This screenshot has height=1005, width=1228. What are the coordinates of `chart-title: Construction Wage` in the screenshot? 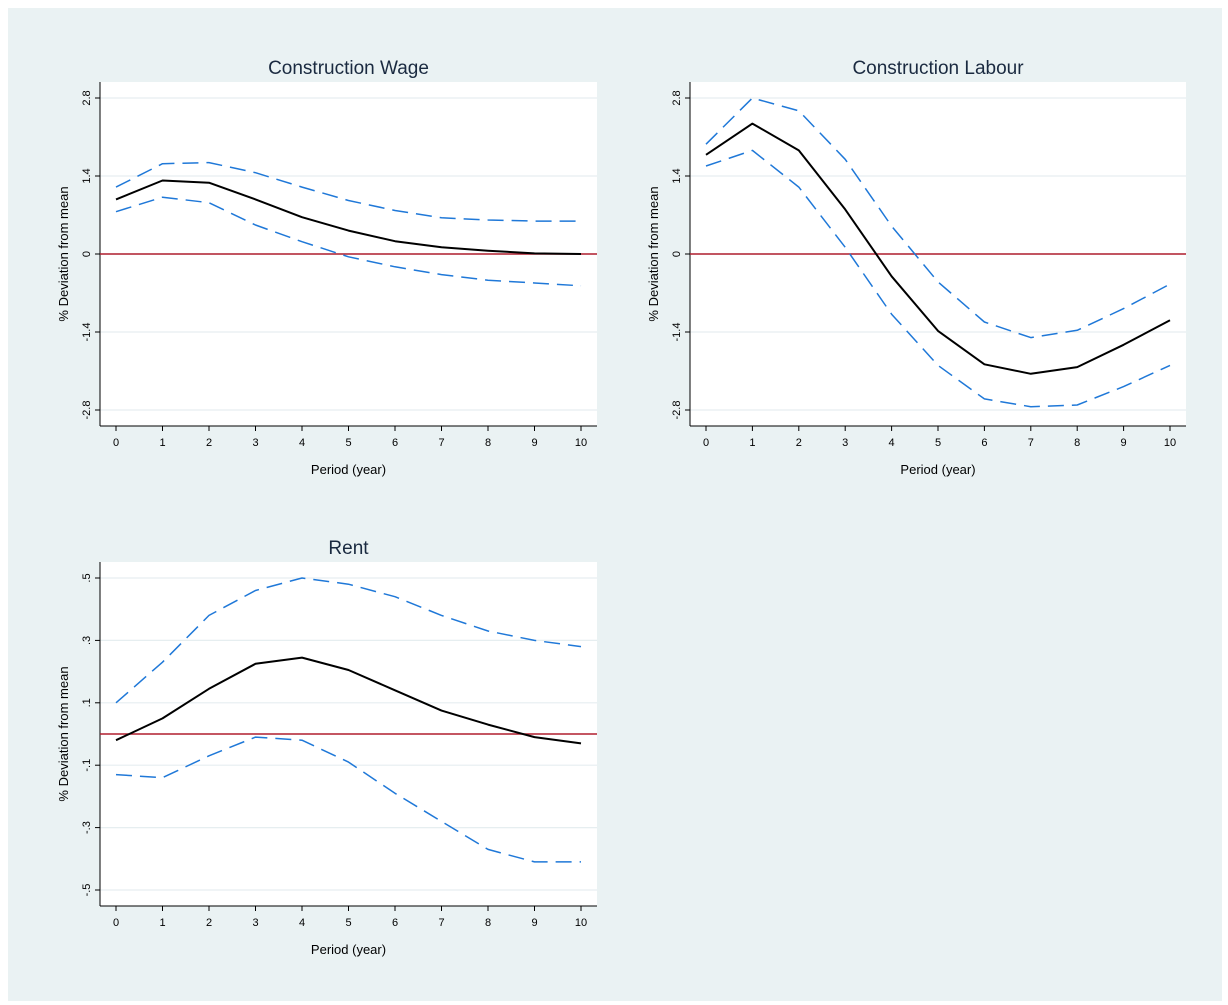 It's located at (348, 68).